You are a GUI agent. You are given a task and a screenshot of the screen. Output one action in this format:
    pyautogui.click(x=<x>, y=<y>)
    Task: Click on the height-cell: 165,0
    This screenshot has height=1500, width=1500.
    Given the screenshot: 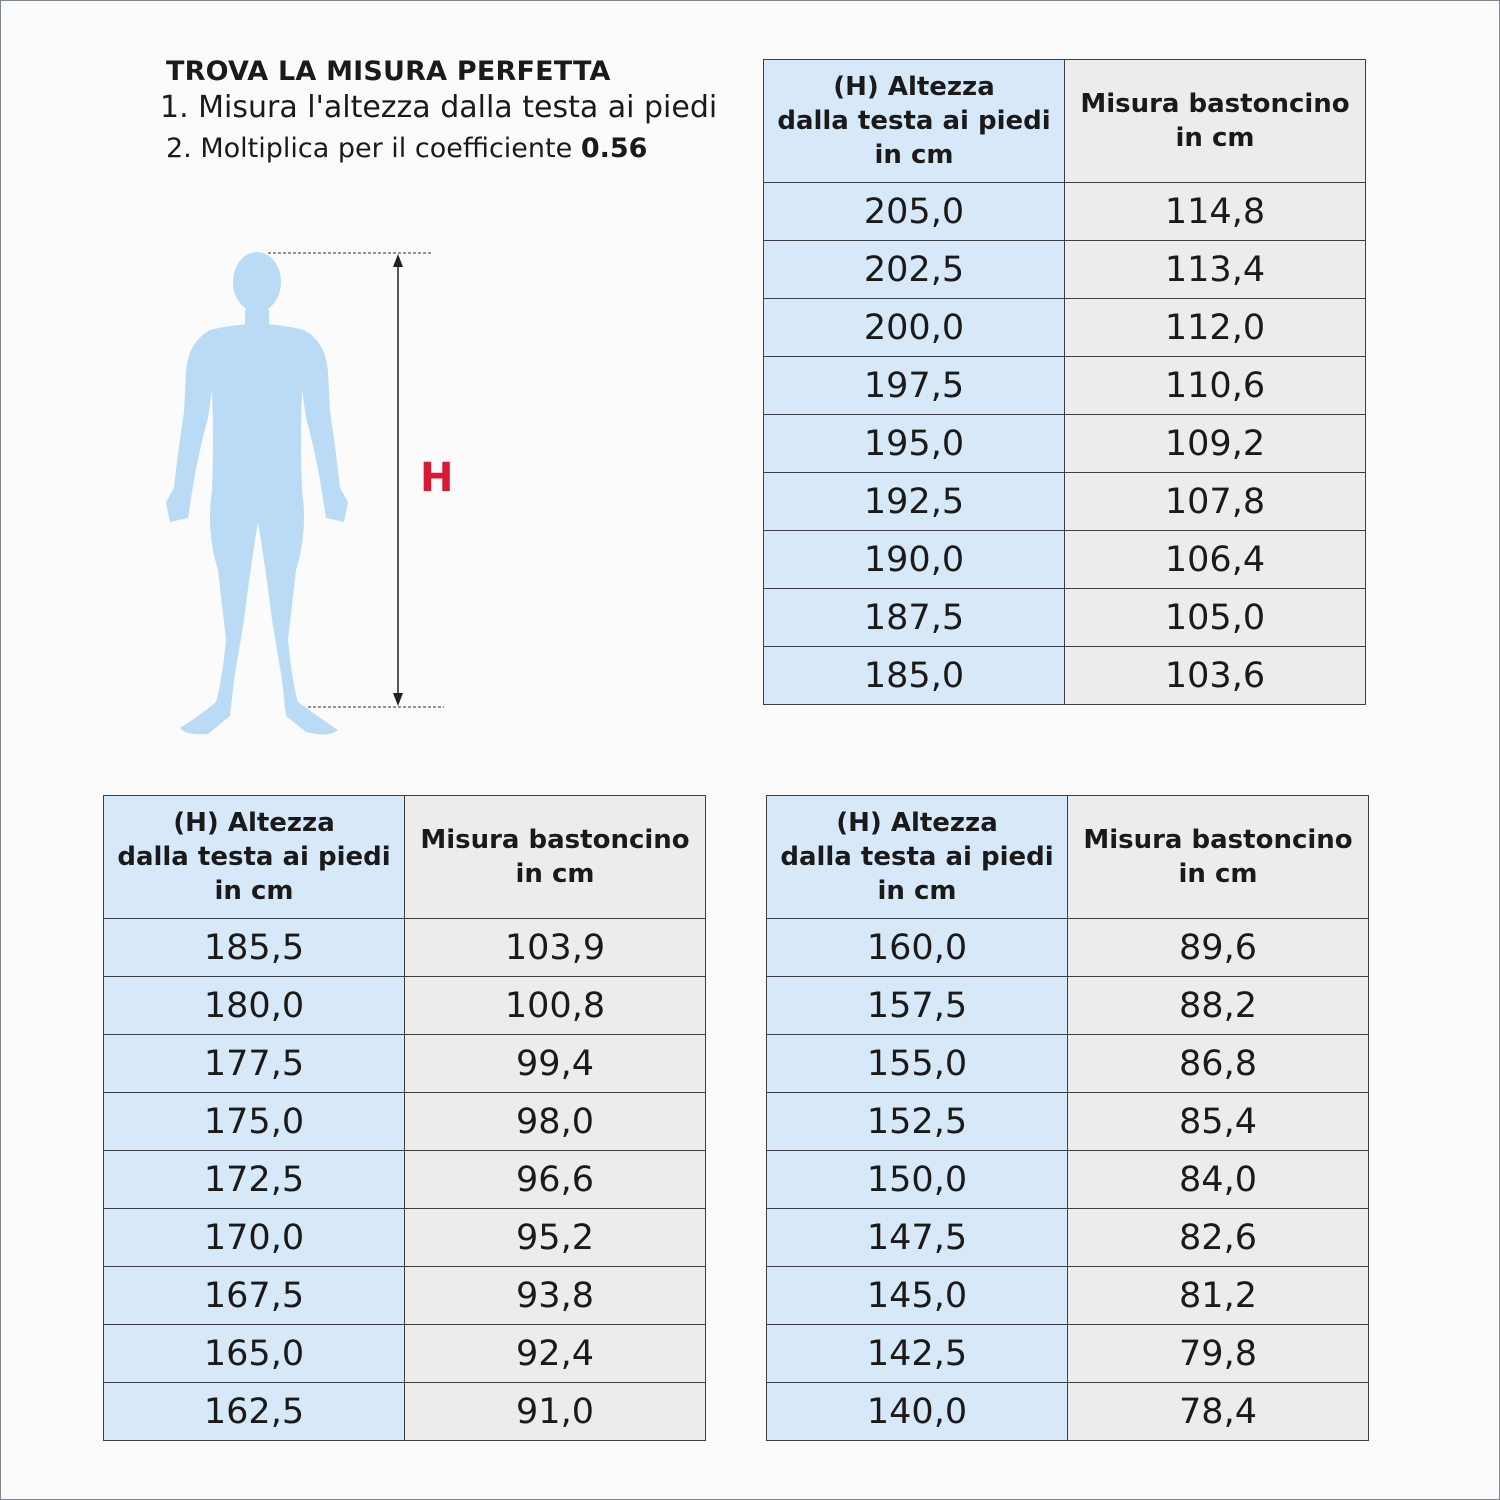 What is the action you would take?
    pyautogui.click(x=254, y=1353)
    